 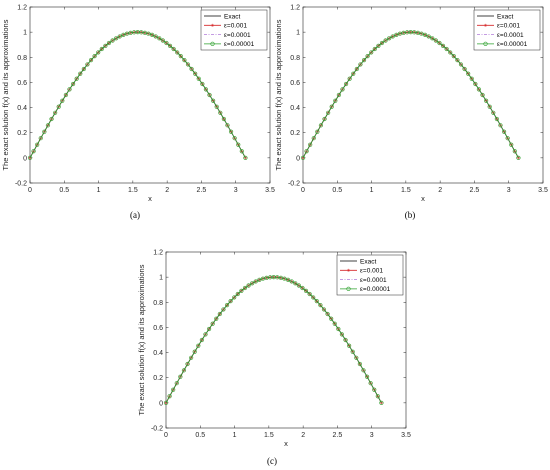 I want to click on x-tick-label: 0.5, so click(x=64, y=190).